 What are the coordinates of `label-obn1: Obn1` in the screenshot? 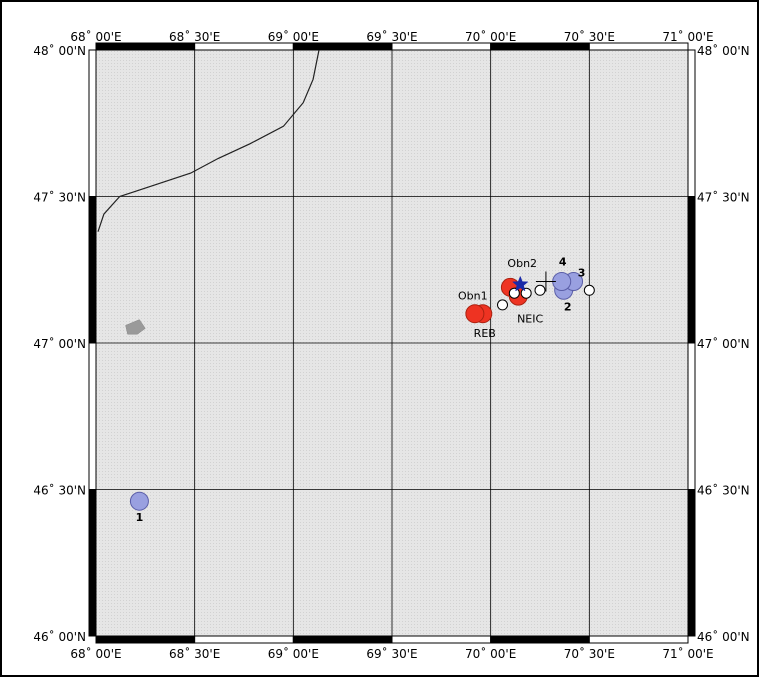 It's located at (473, 296).